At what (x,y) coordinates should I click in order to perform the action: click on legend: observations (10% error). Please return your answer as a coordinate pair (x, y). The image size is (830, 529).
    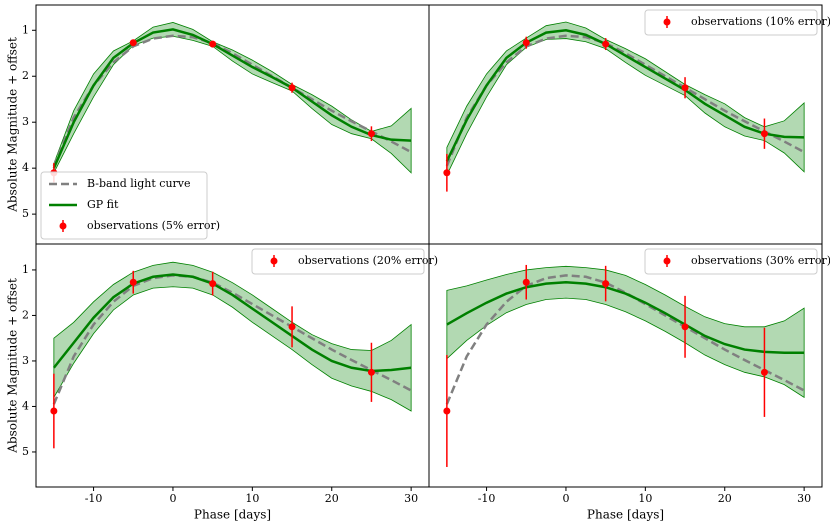
    Looking at the image, I should click on (737, 22).